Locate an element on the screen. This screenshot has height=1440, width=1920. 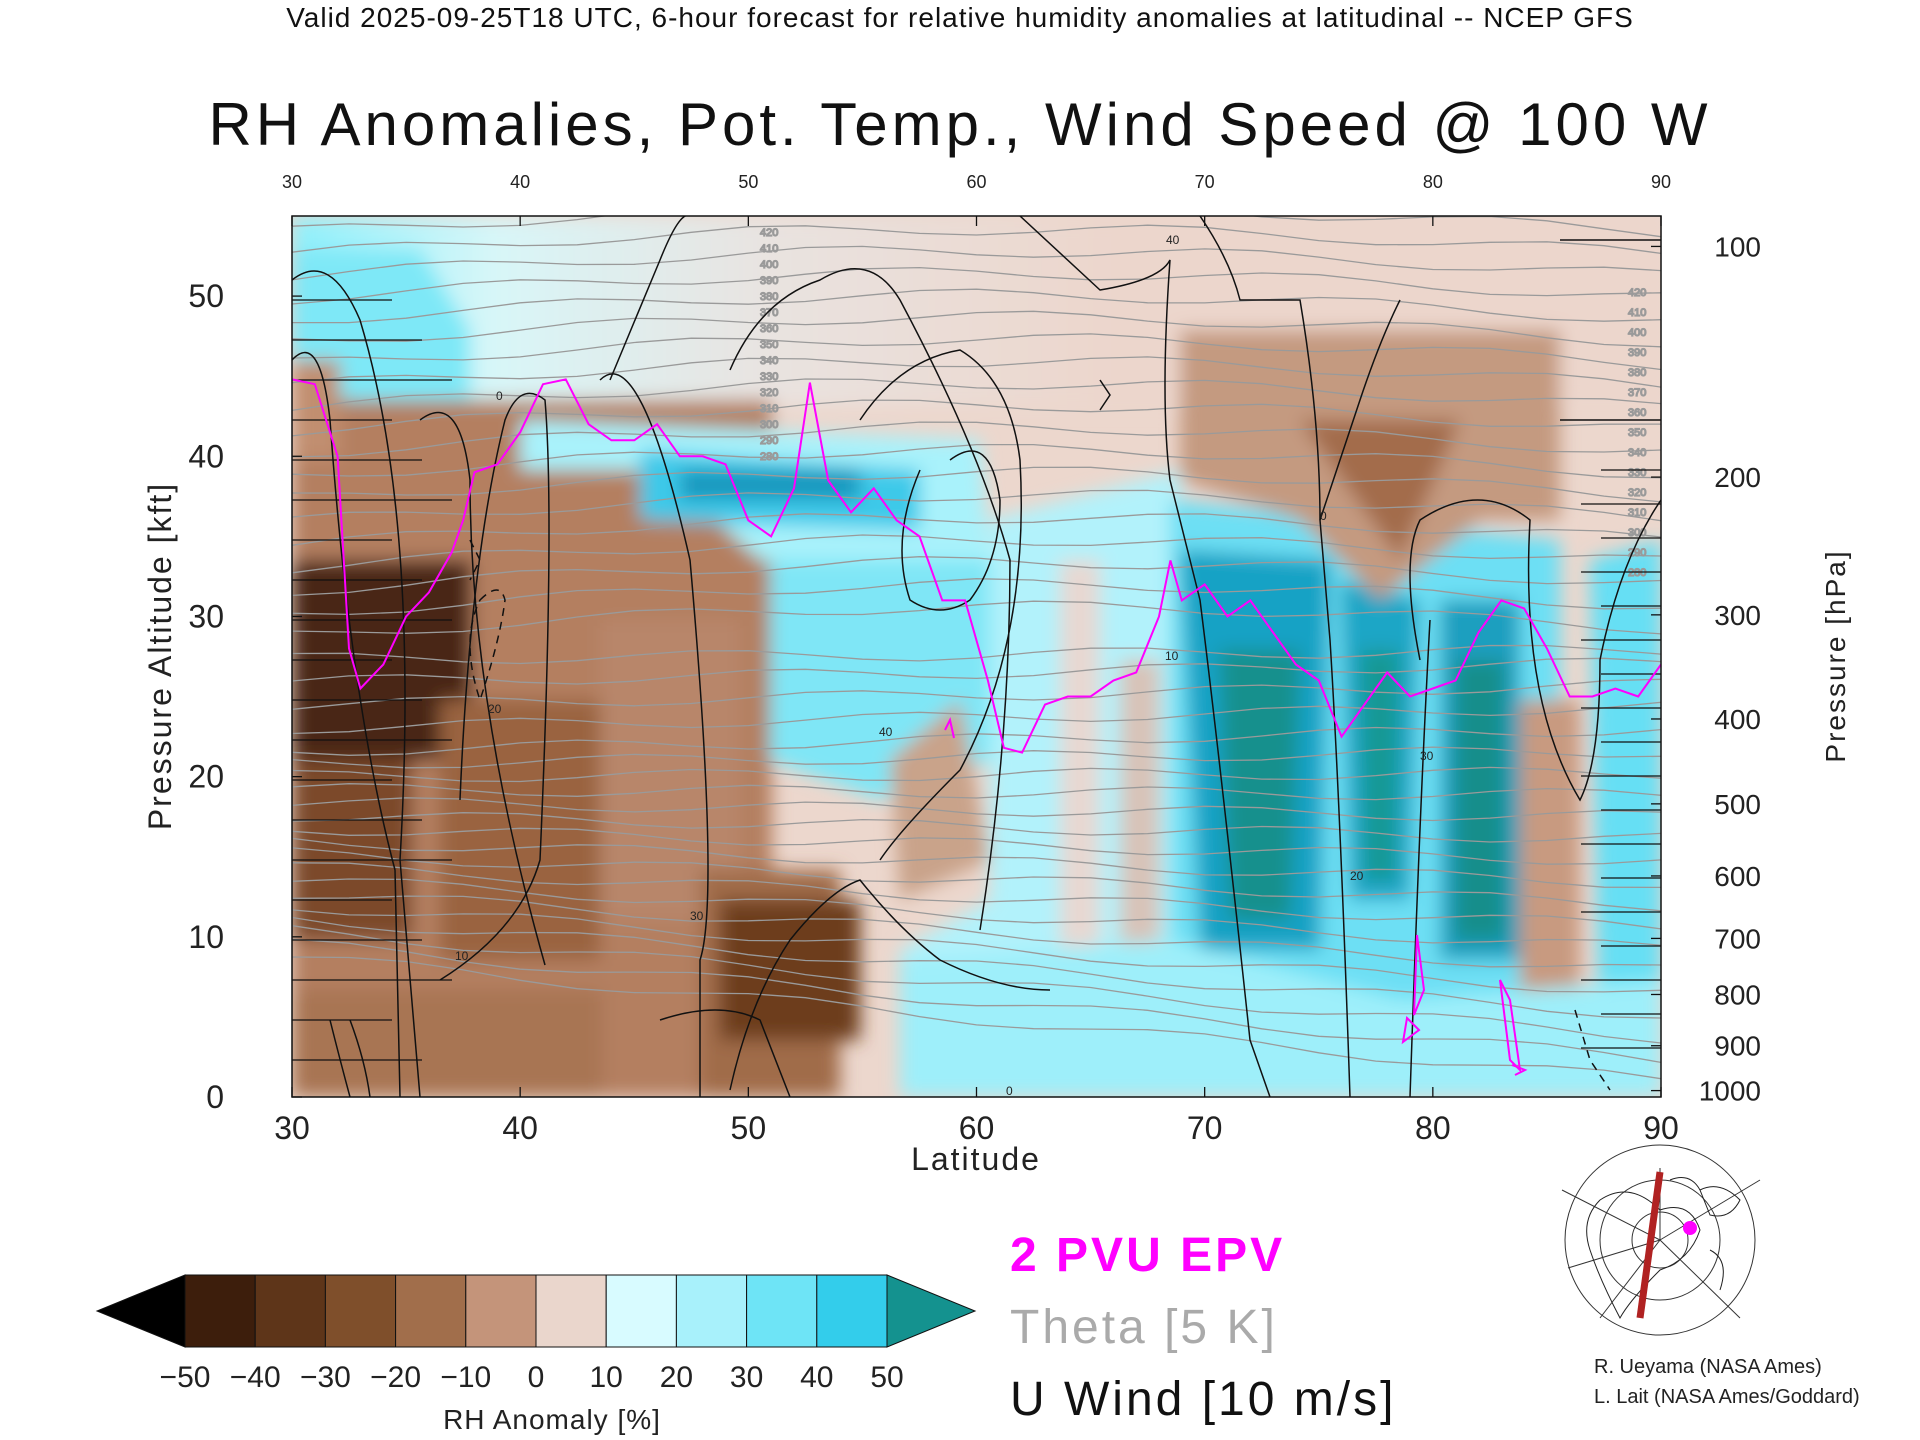
theta-contour-label: 330 is located at coordinates (1637, 473).